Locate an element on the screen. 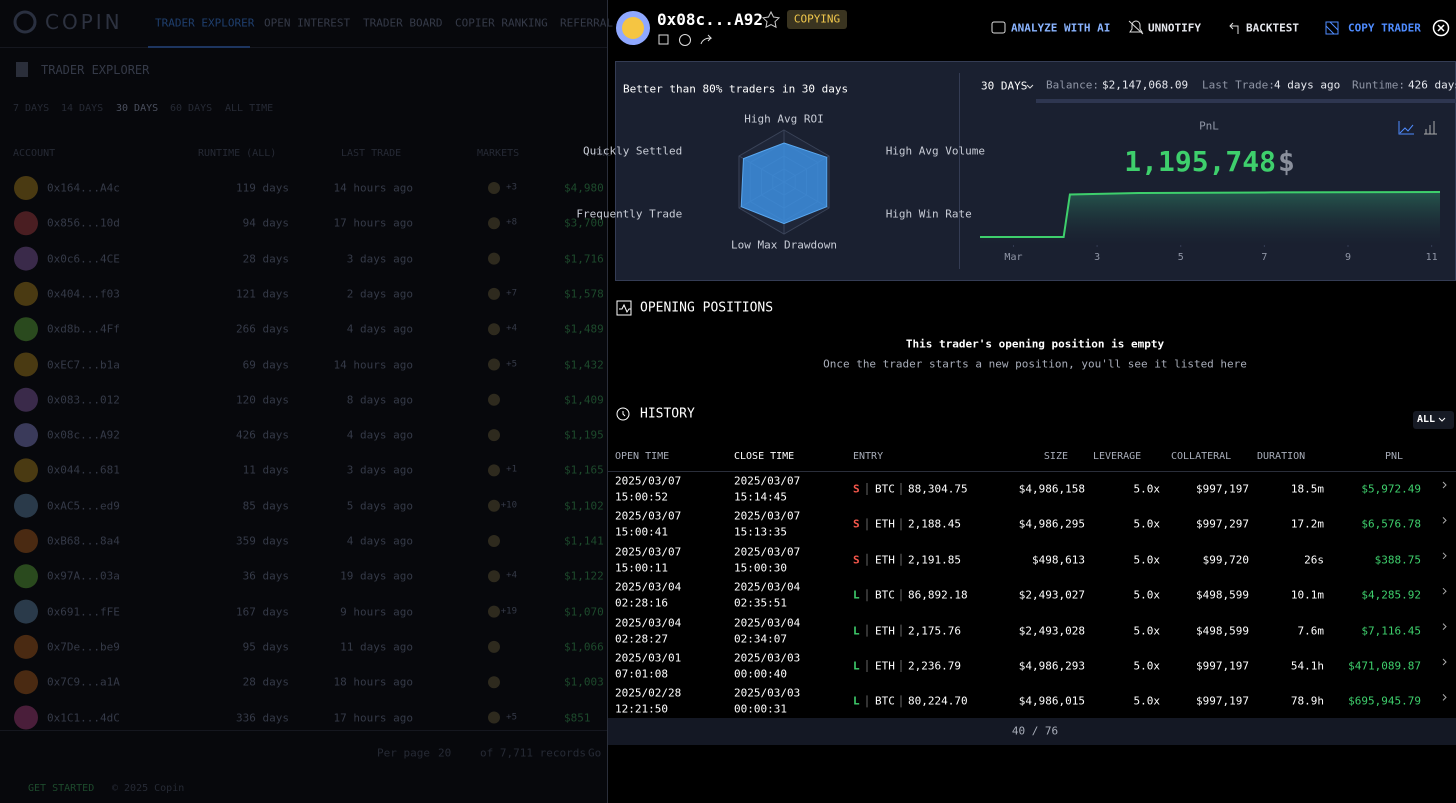 Image resolution: width=1456 pixels, height=803 pixels. duration: 78.9h is located at coordinates (1307, 701).